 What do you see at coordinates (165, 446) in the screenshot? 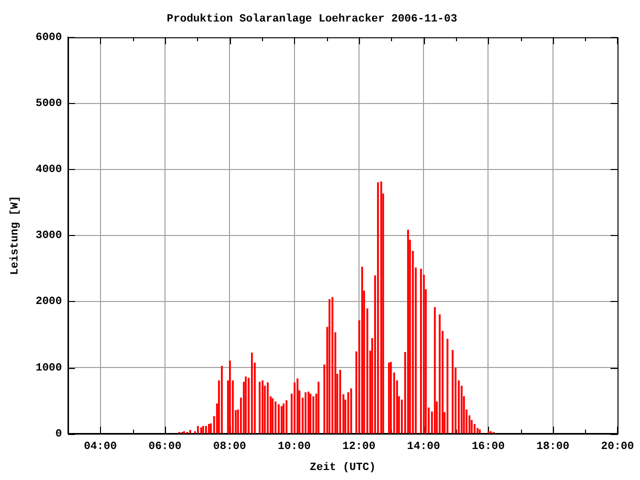
I see `x-tick-label: 06:00` at bounding box center [165, 446].